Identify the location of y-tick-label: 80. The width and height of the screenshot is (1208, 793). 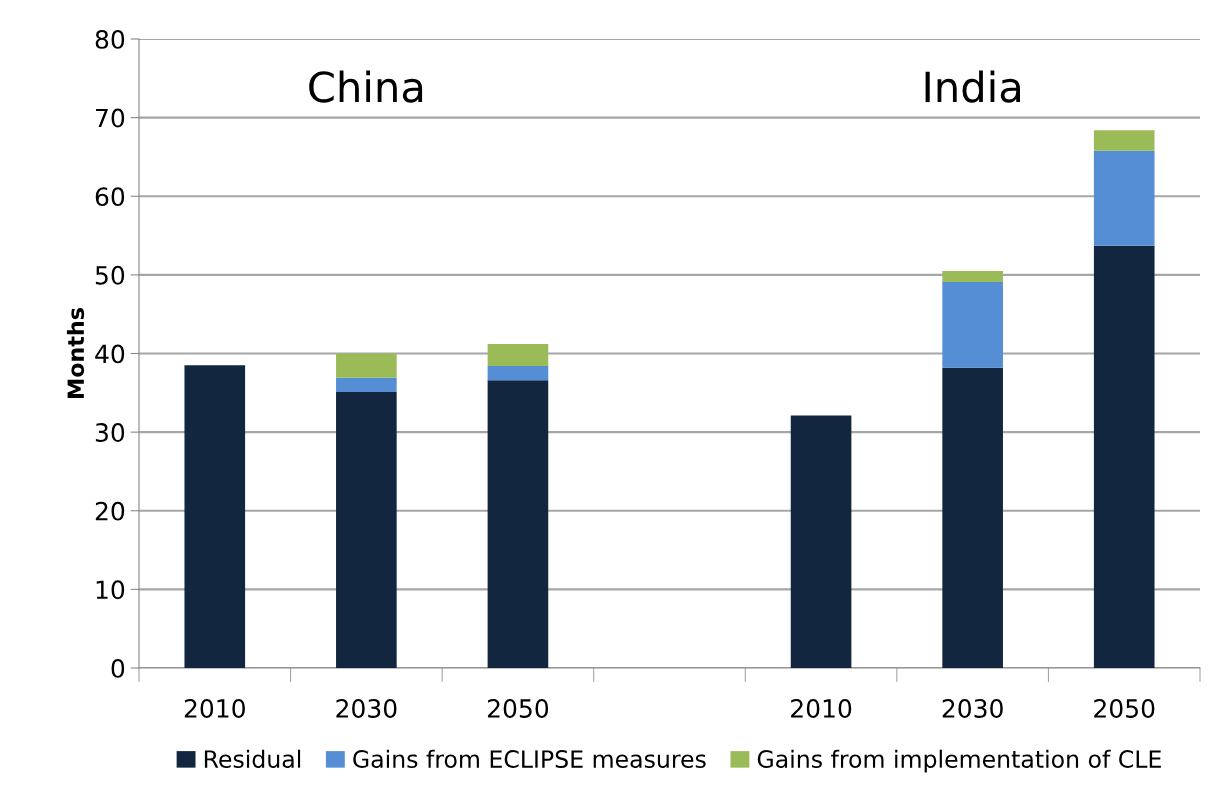
(110, 39).